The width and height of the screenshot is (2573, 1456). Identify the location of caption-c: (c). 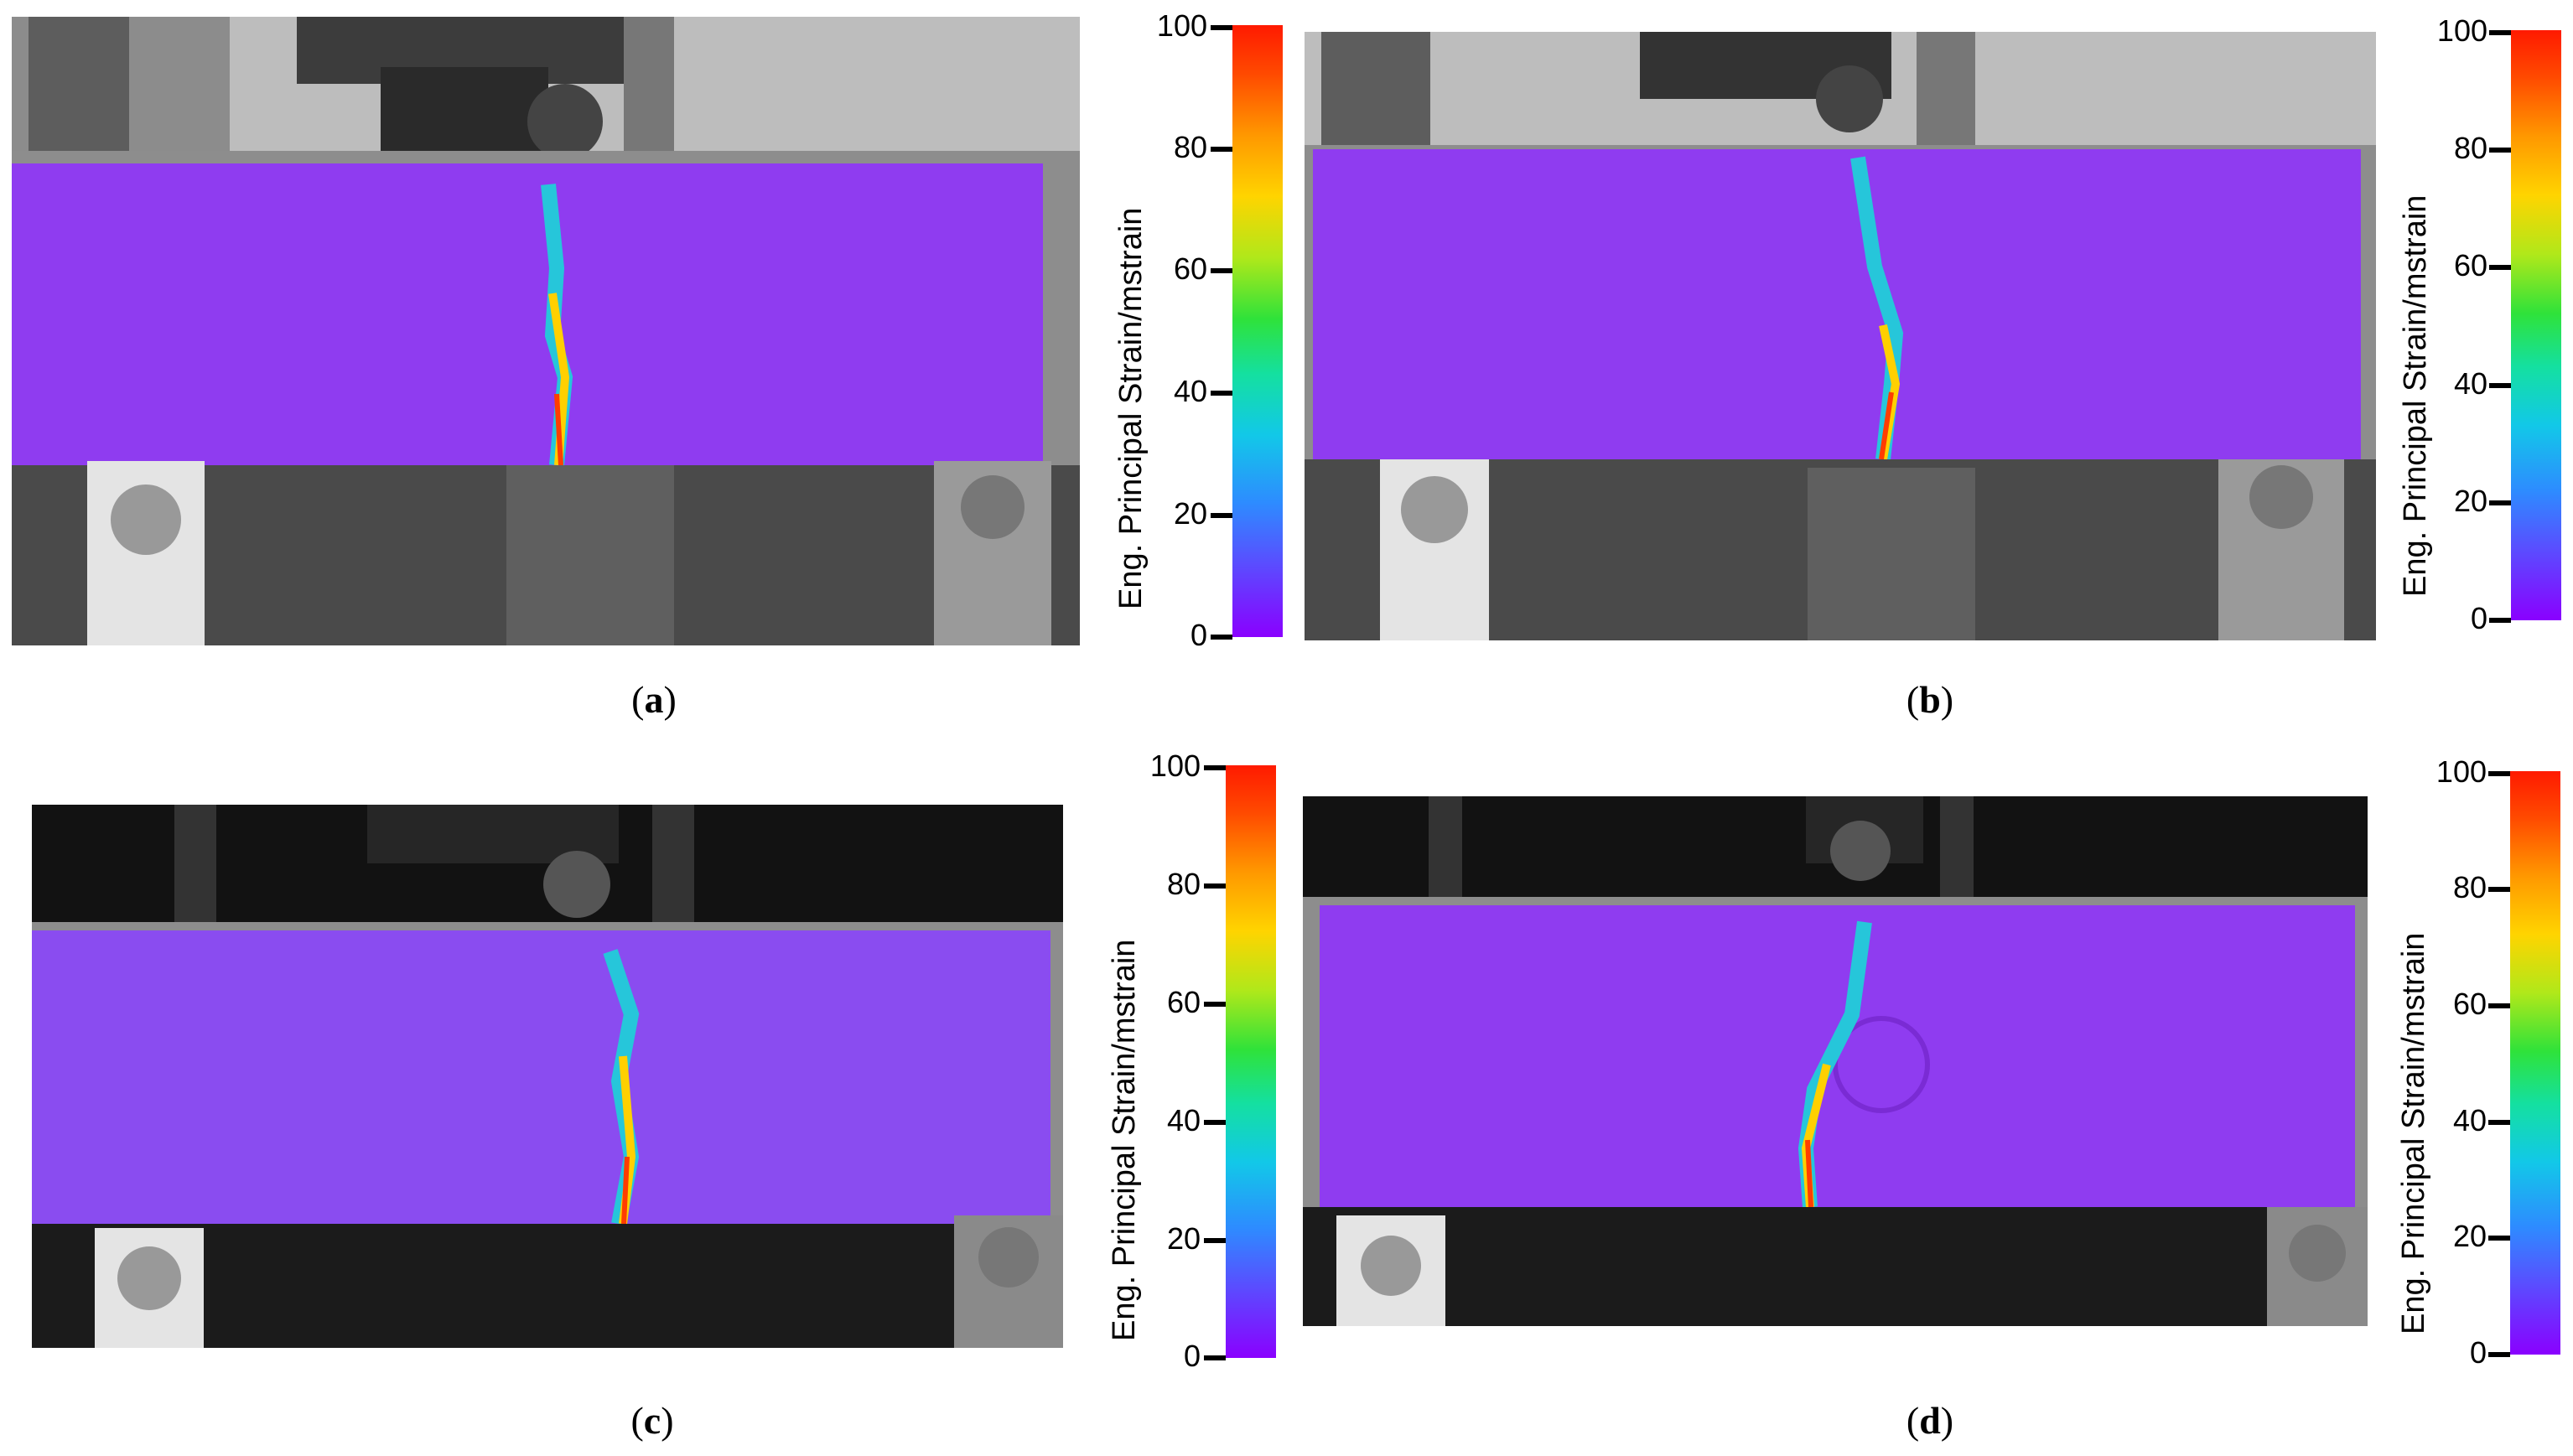
(652, 1420).